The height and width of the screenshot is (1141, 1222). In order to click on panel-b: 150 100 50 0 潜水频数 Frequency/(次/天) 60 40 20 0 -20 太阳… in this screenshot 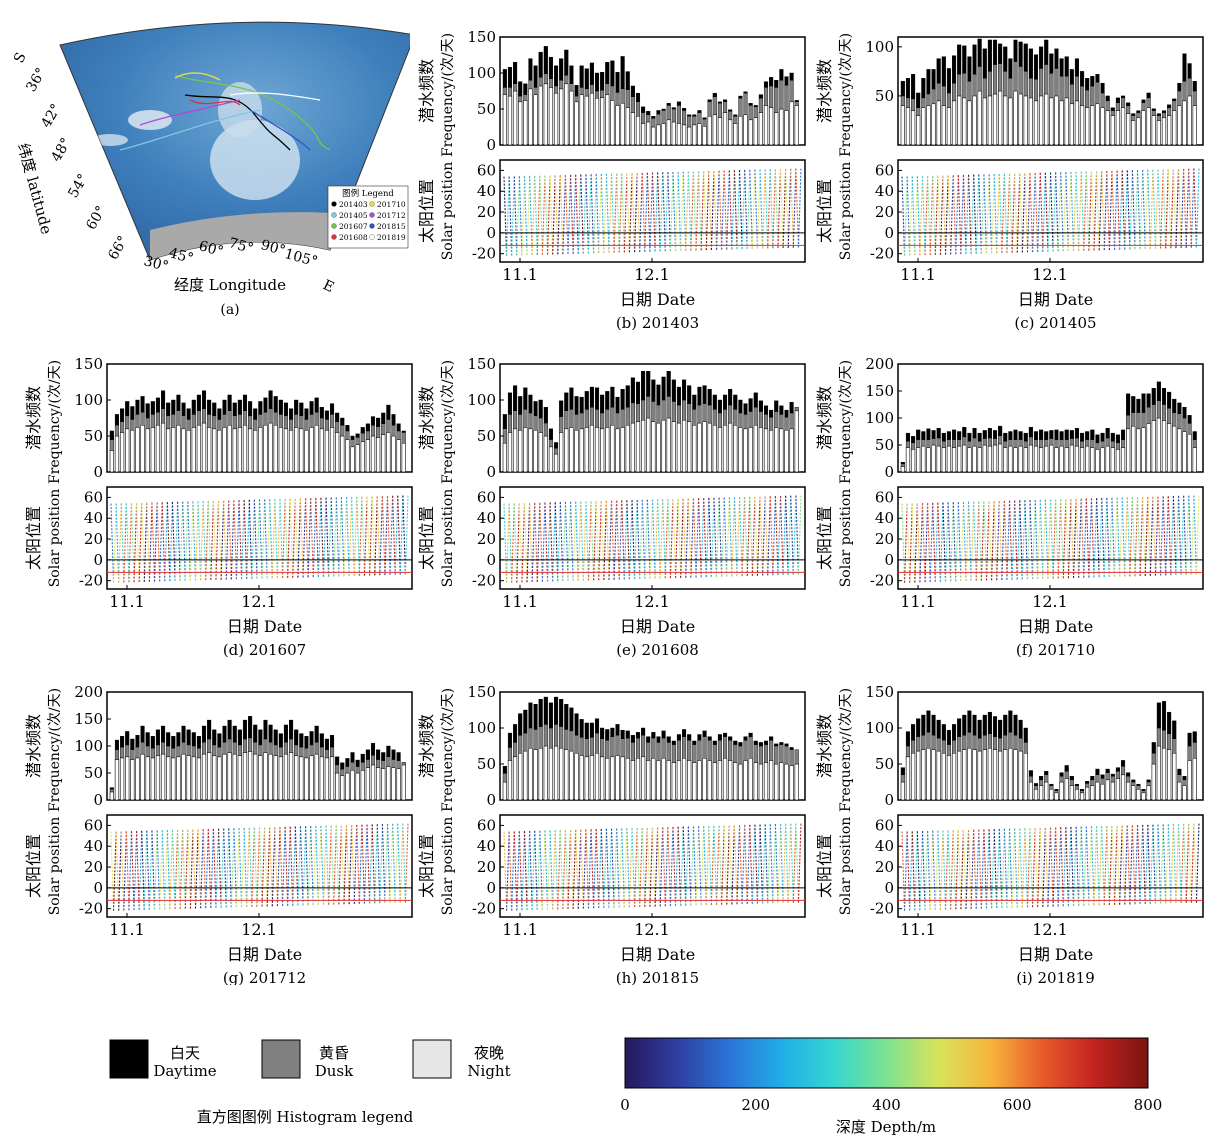, I will do `click(615, 166)`.